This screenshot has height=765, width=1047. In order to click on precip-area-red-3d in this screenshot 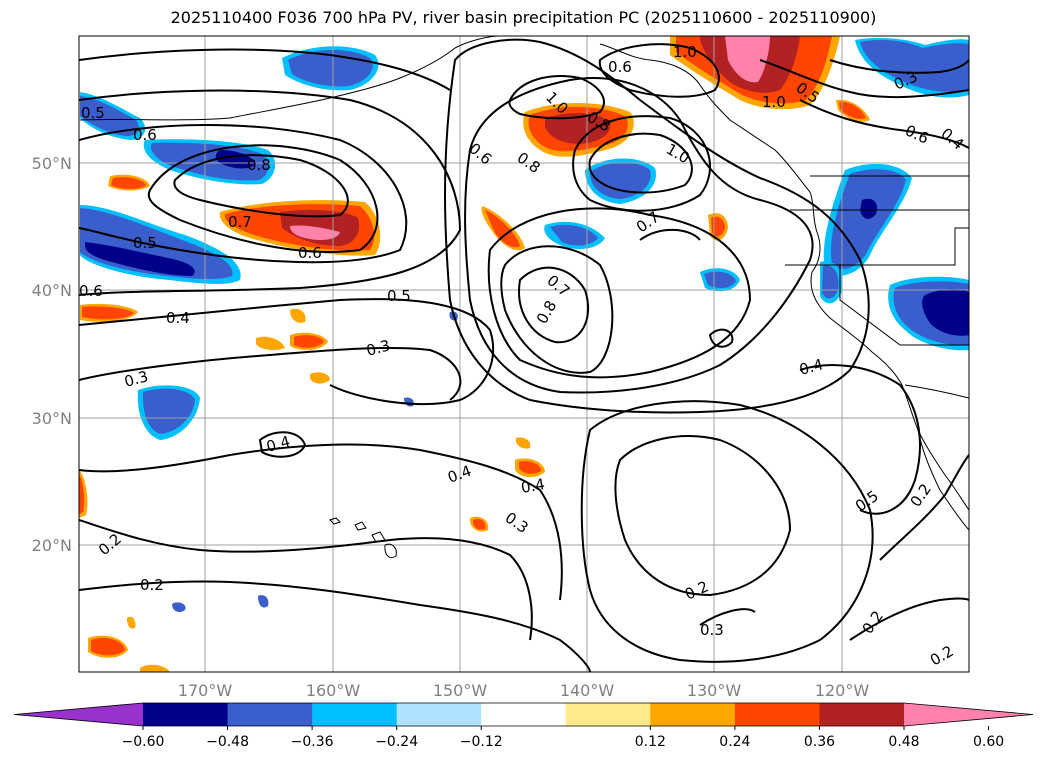, I will do `click(747, 59)`.